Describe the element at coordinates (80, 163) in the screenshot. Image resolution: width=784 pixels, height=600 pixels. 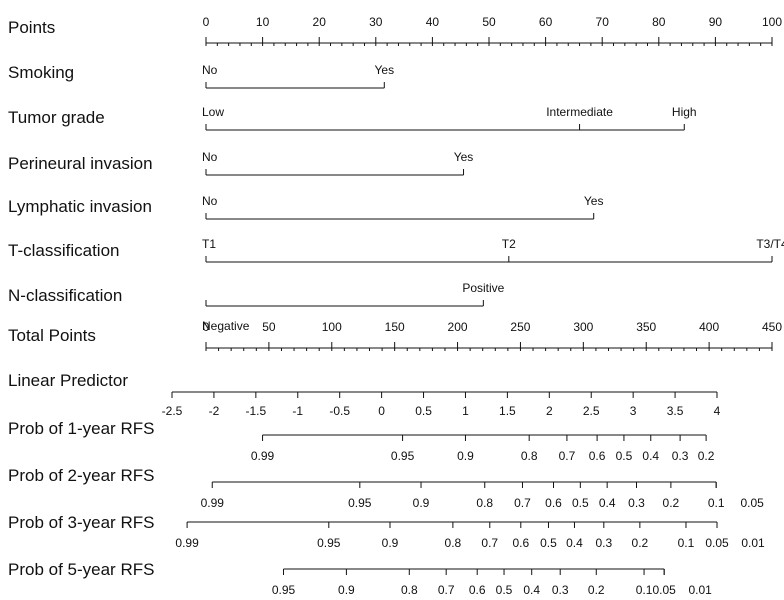
I see `row-label-perineural_invasion: Perineural invasion` at that location.